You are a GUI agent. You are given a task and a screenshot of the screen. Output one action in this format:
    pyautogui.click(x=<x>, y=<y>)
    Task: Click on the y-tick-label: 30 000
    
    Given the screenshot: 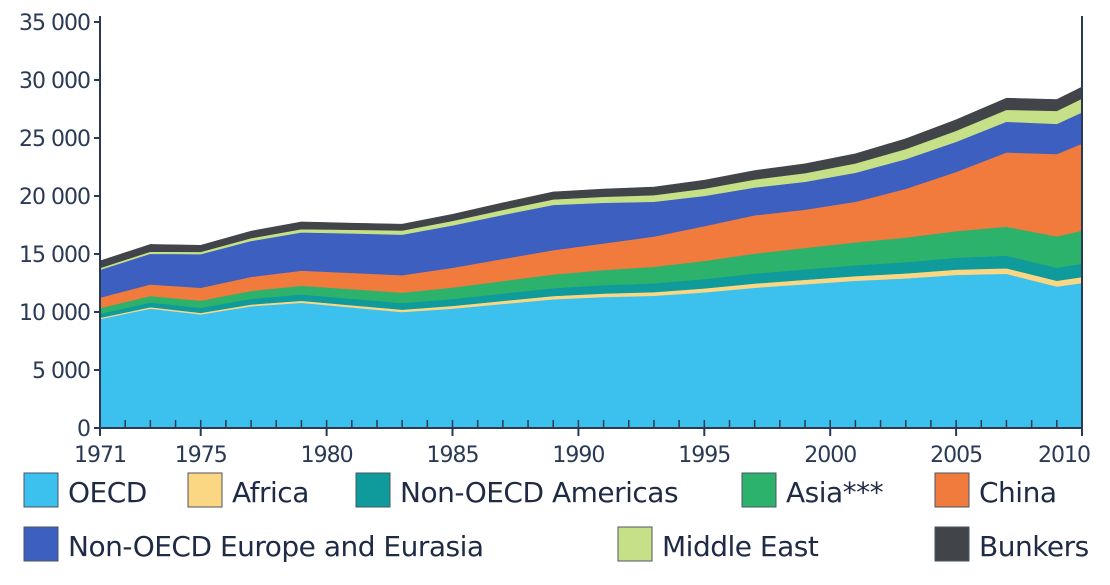 What is the action you would take?
    pyautogui.click(x=54, y=81)
    